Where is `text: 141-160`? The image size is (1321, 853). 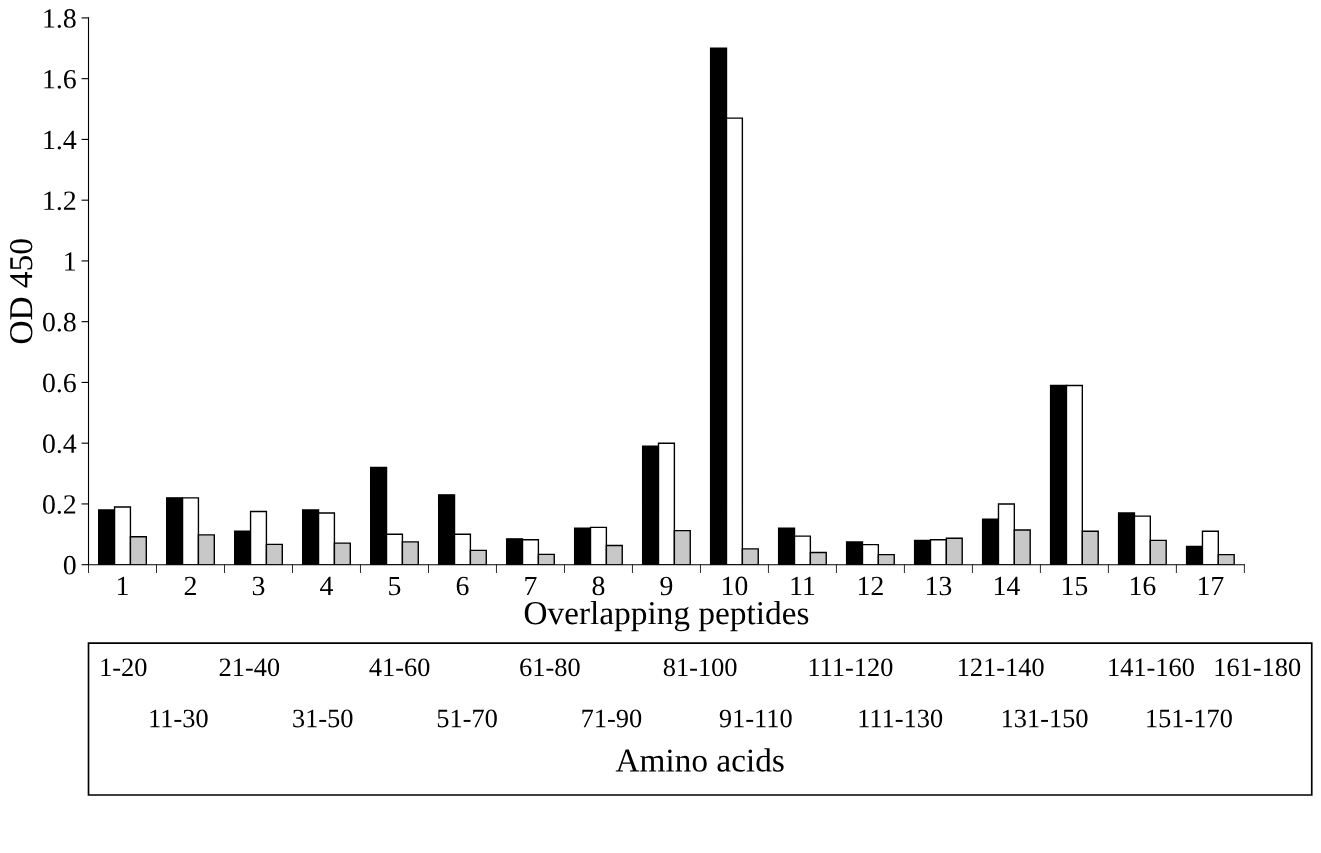
text: 141-160 is located at coordinates (1151, 667).